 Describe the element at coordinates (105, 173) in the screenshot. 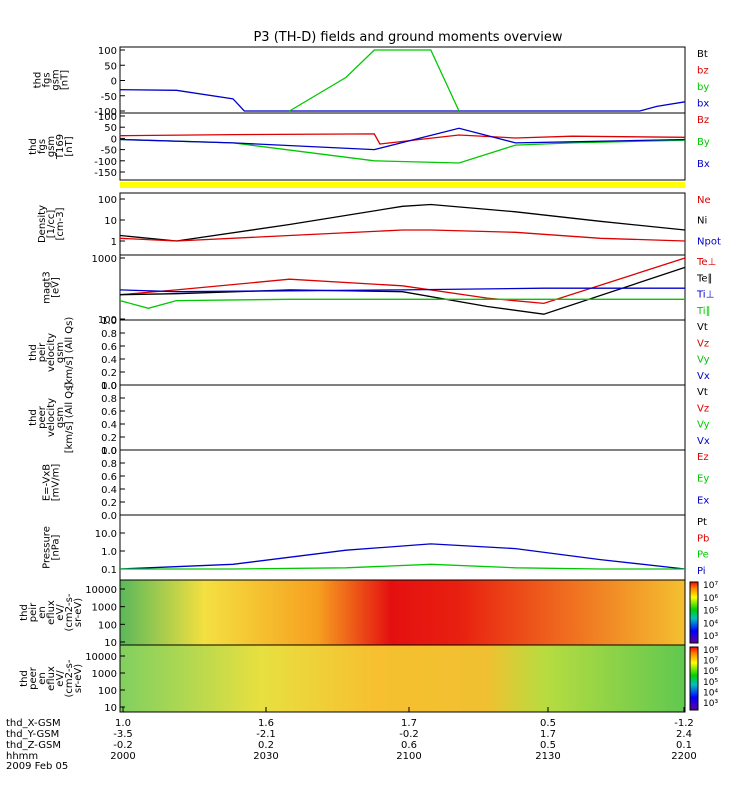

I see `y-tick-label: -150` at that location.